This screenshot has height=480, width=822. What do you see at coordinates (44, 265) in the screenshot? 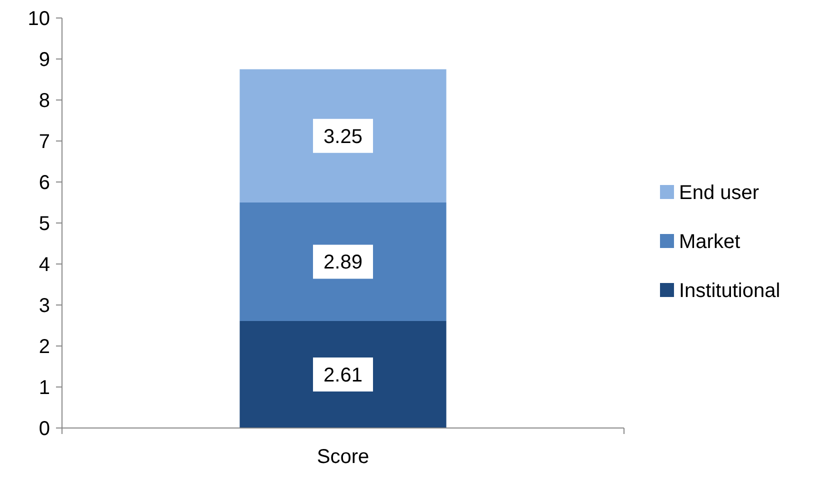
I see `y-tick-label: 4` at bounding box center [44, 265].